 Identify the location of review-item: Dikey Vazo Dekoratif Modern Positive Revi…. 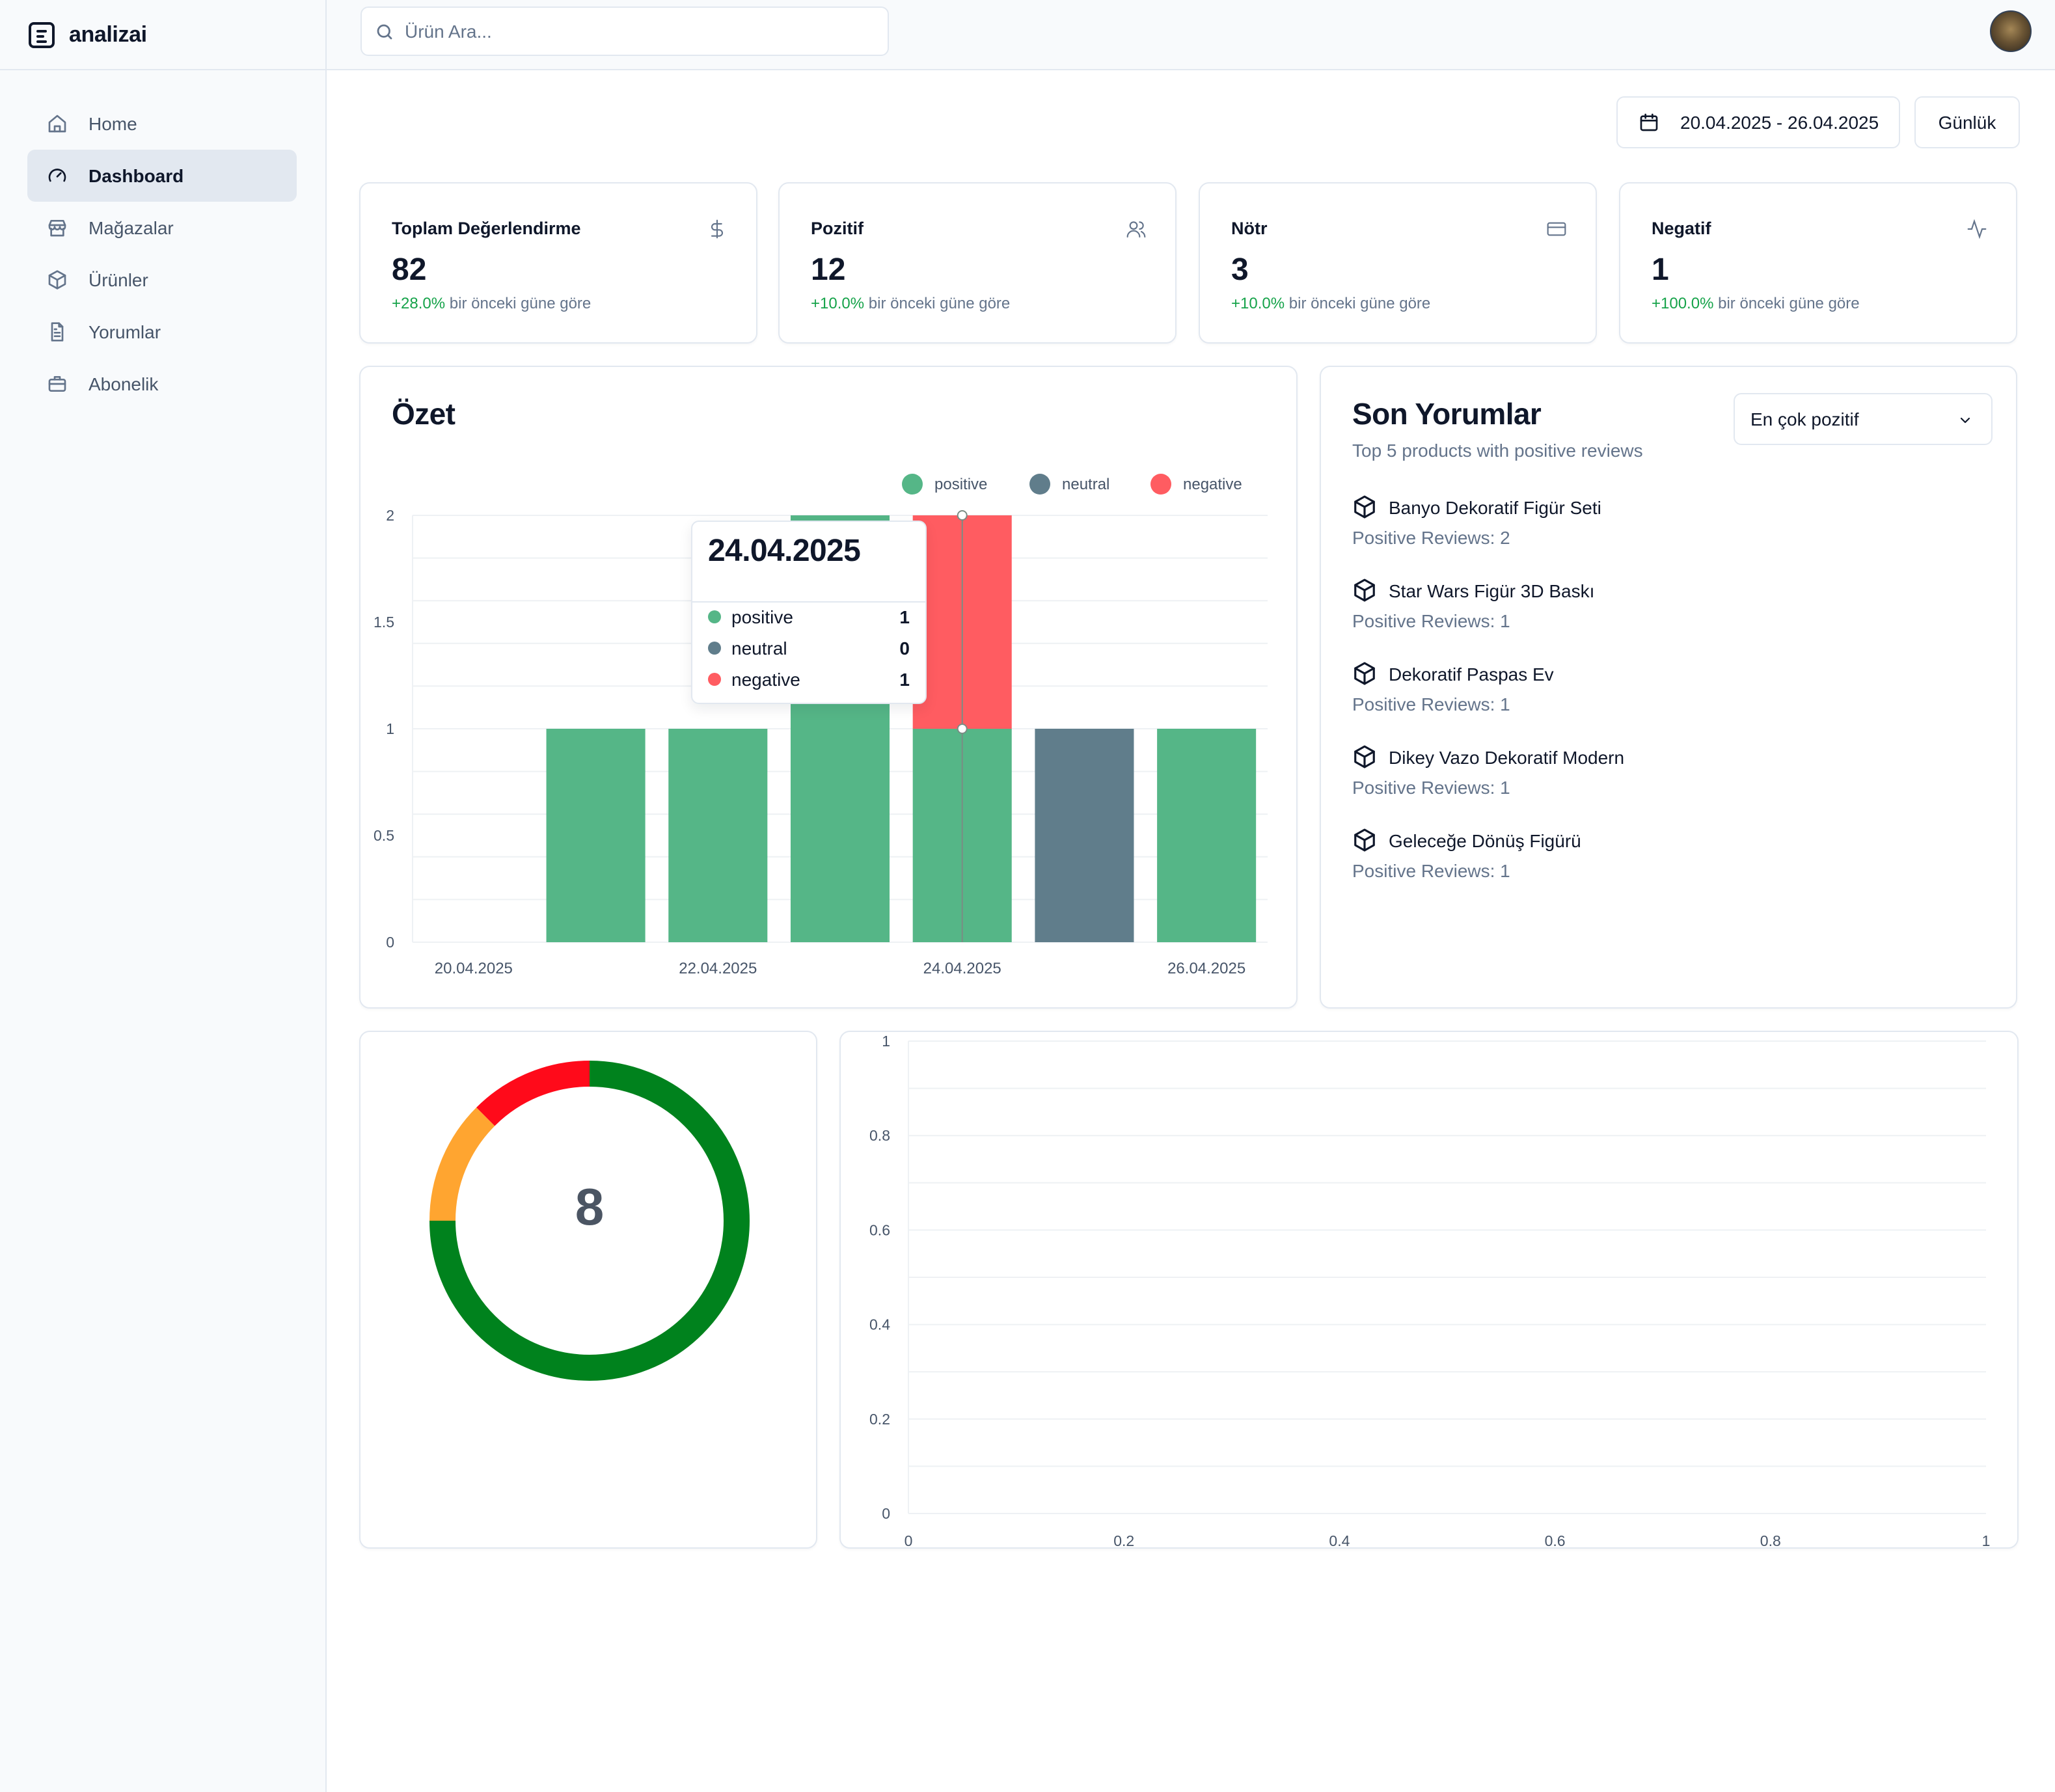
(1488, 771).